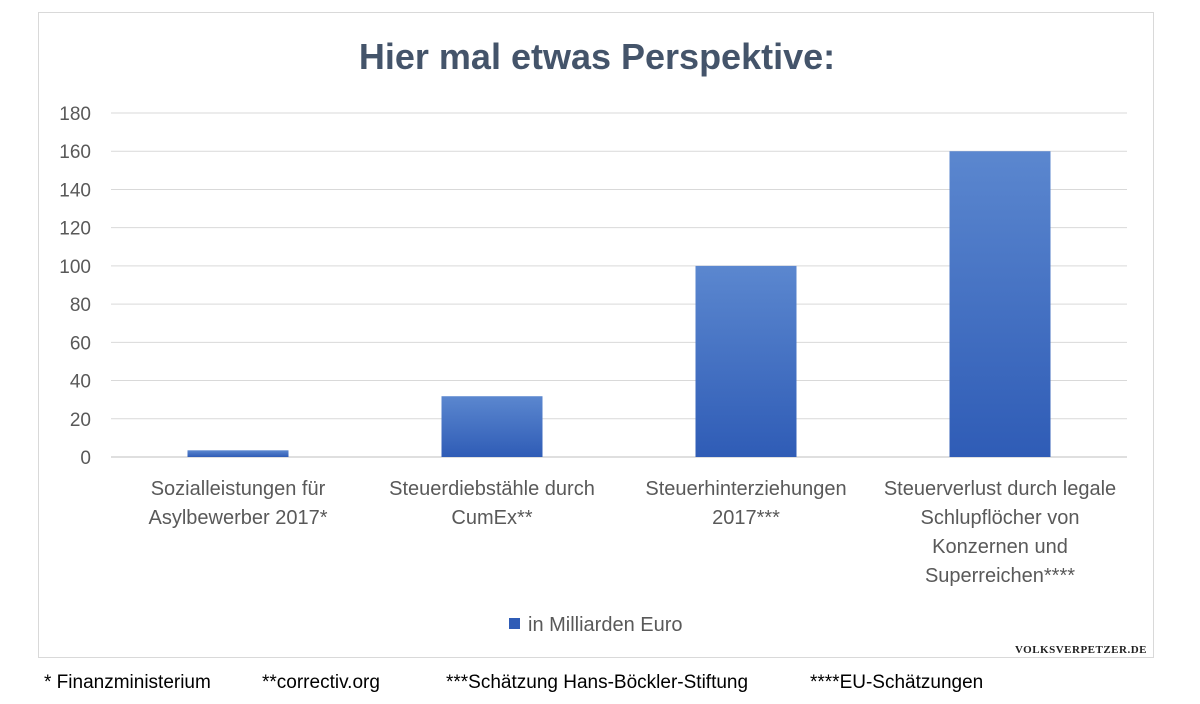 The width and height of the screenshot is (1200, 704). Describe the element at coordinates (75, 286) in the screenshot. I see `y-axis-ticks: 0 20 40 60 80 100 120 140 160 180` at that location.